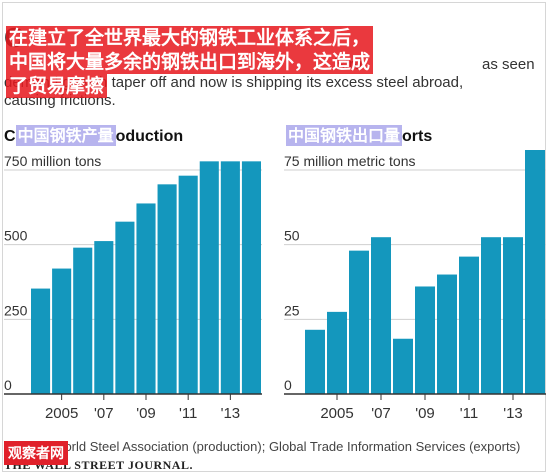  Describe the element at coordinates (36, 453) in the screenshot. I see `watermark-badge: 观察者网` at that location.